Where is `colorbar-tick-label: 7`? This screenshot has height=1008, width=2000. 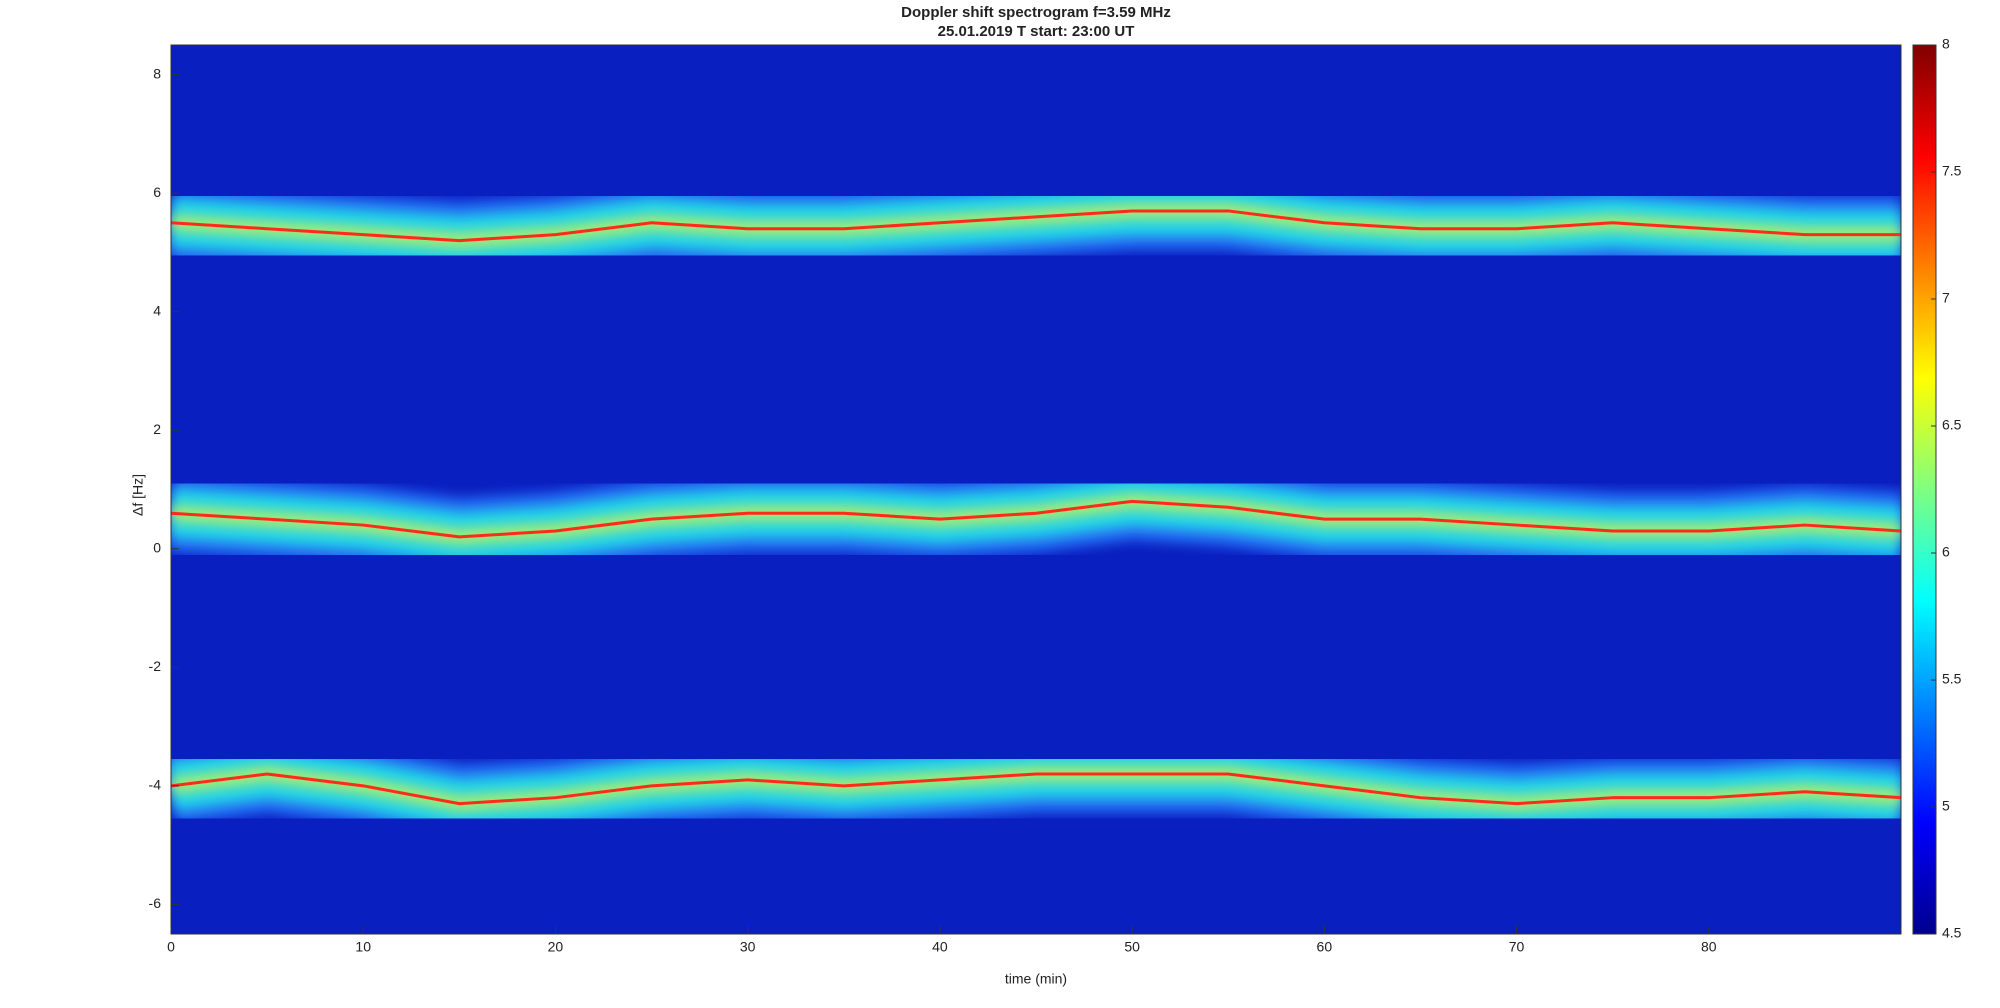 colorbar-tick-label: 7 is located at coordinates (1946, 298).